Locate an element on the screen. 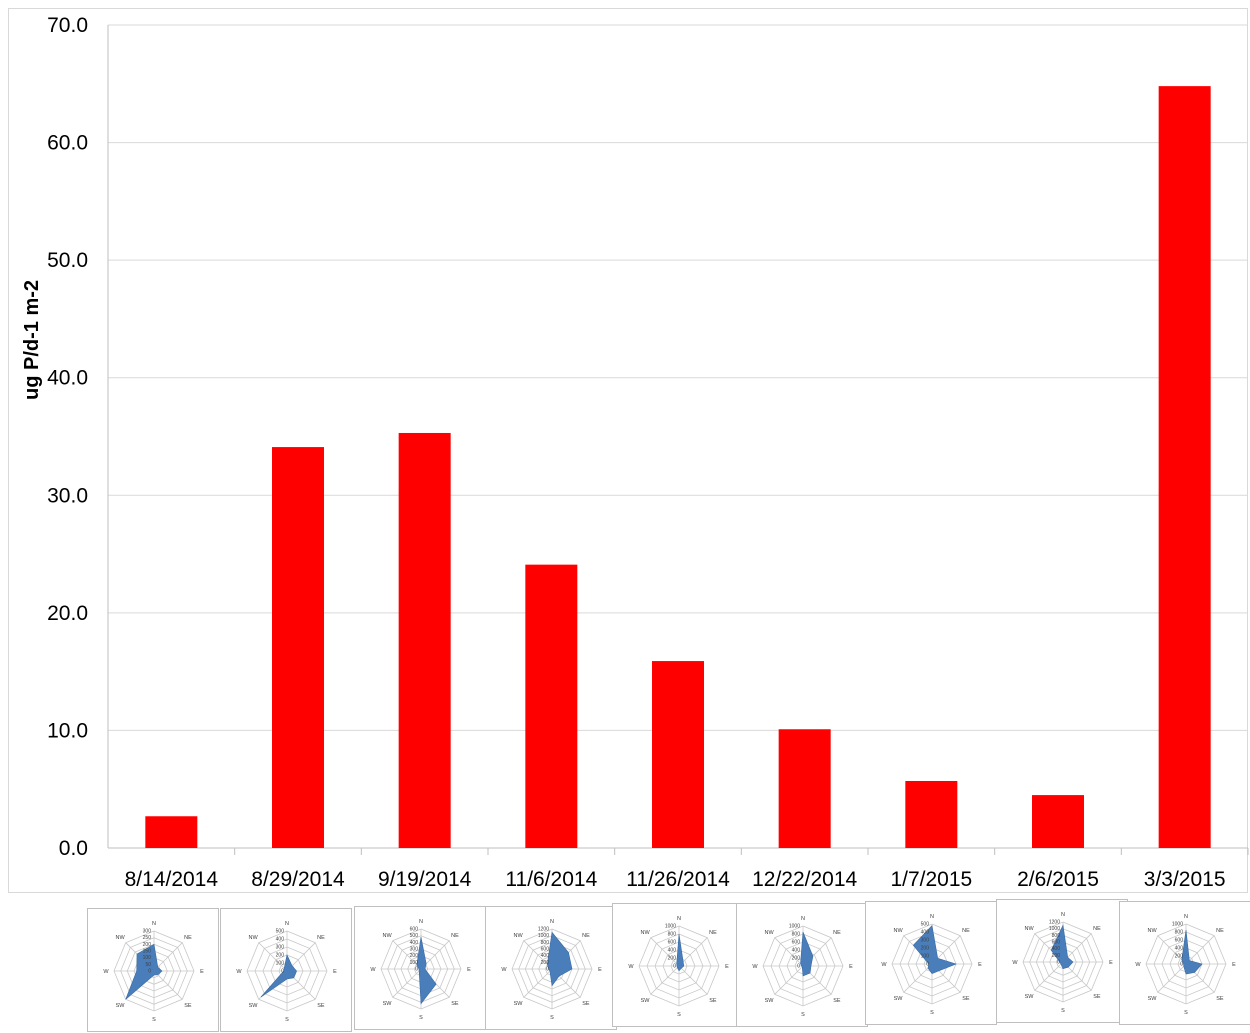 This screenshot has width=1250, height=1033. wind-rose: 0 200 400 600 800 1000 1200 N NE E SE S SW W NW is located at coordinates (1062, 961).